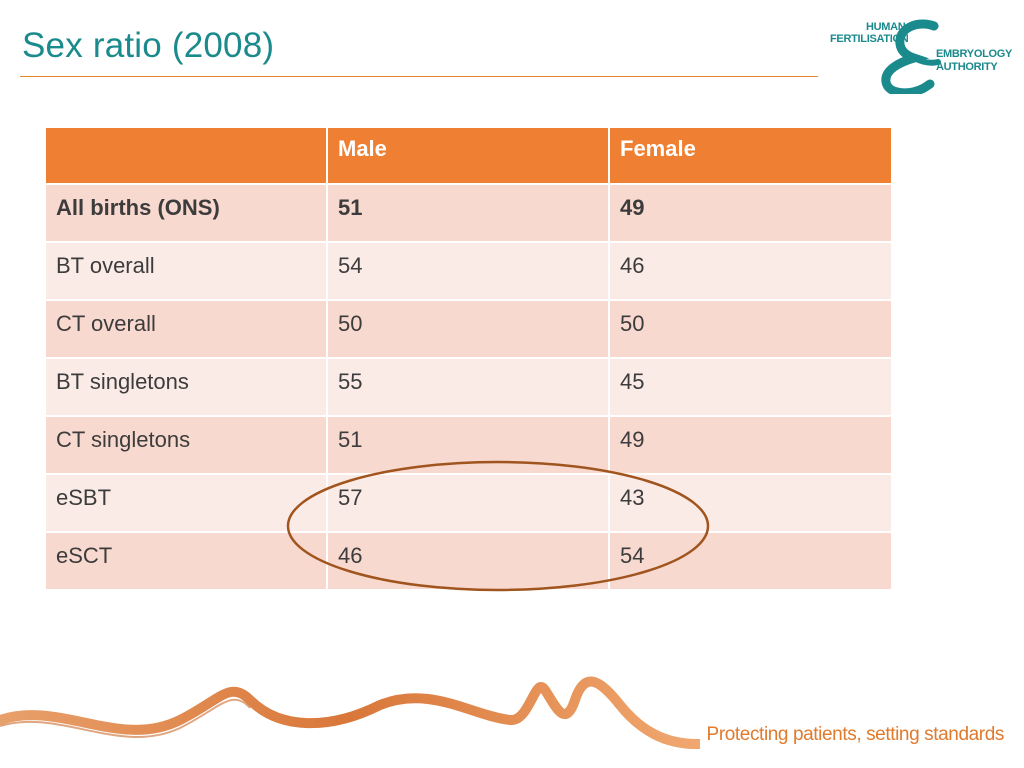  I want to click on footer-tagline: Protecting patients, setting standards, so click(855, 735).